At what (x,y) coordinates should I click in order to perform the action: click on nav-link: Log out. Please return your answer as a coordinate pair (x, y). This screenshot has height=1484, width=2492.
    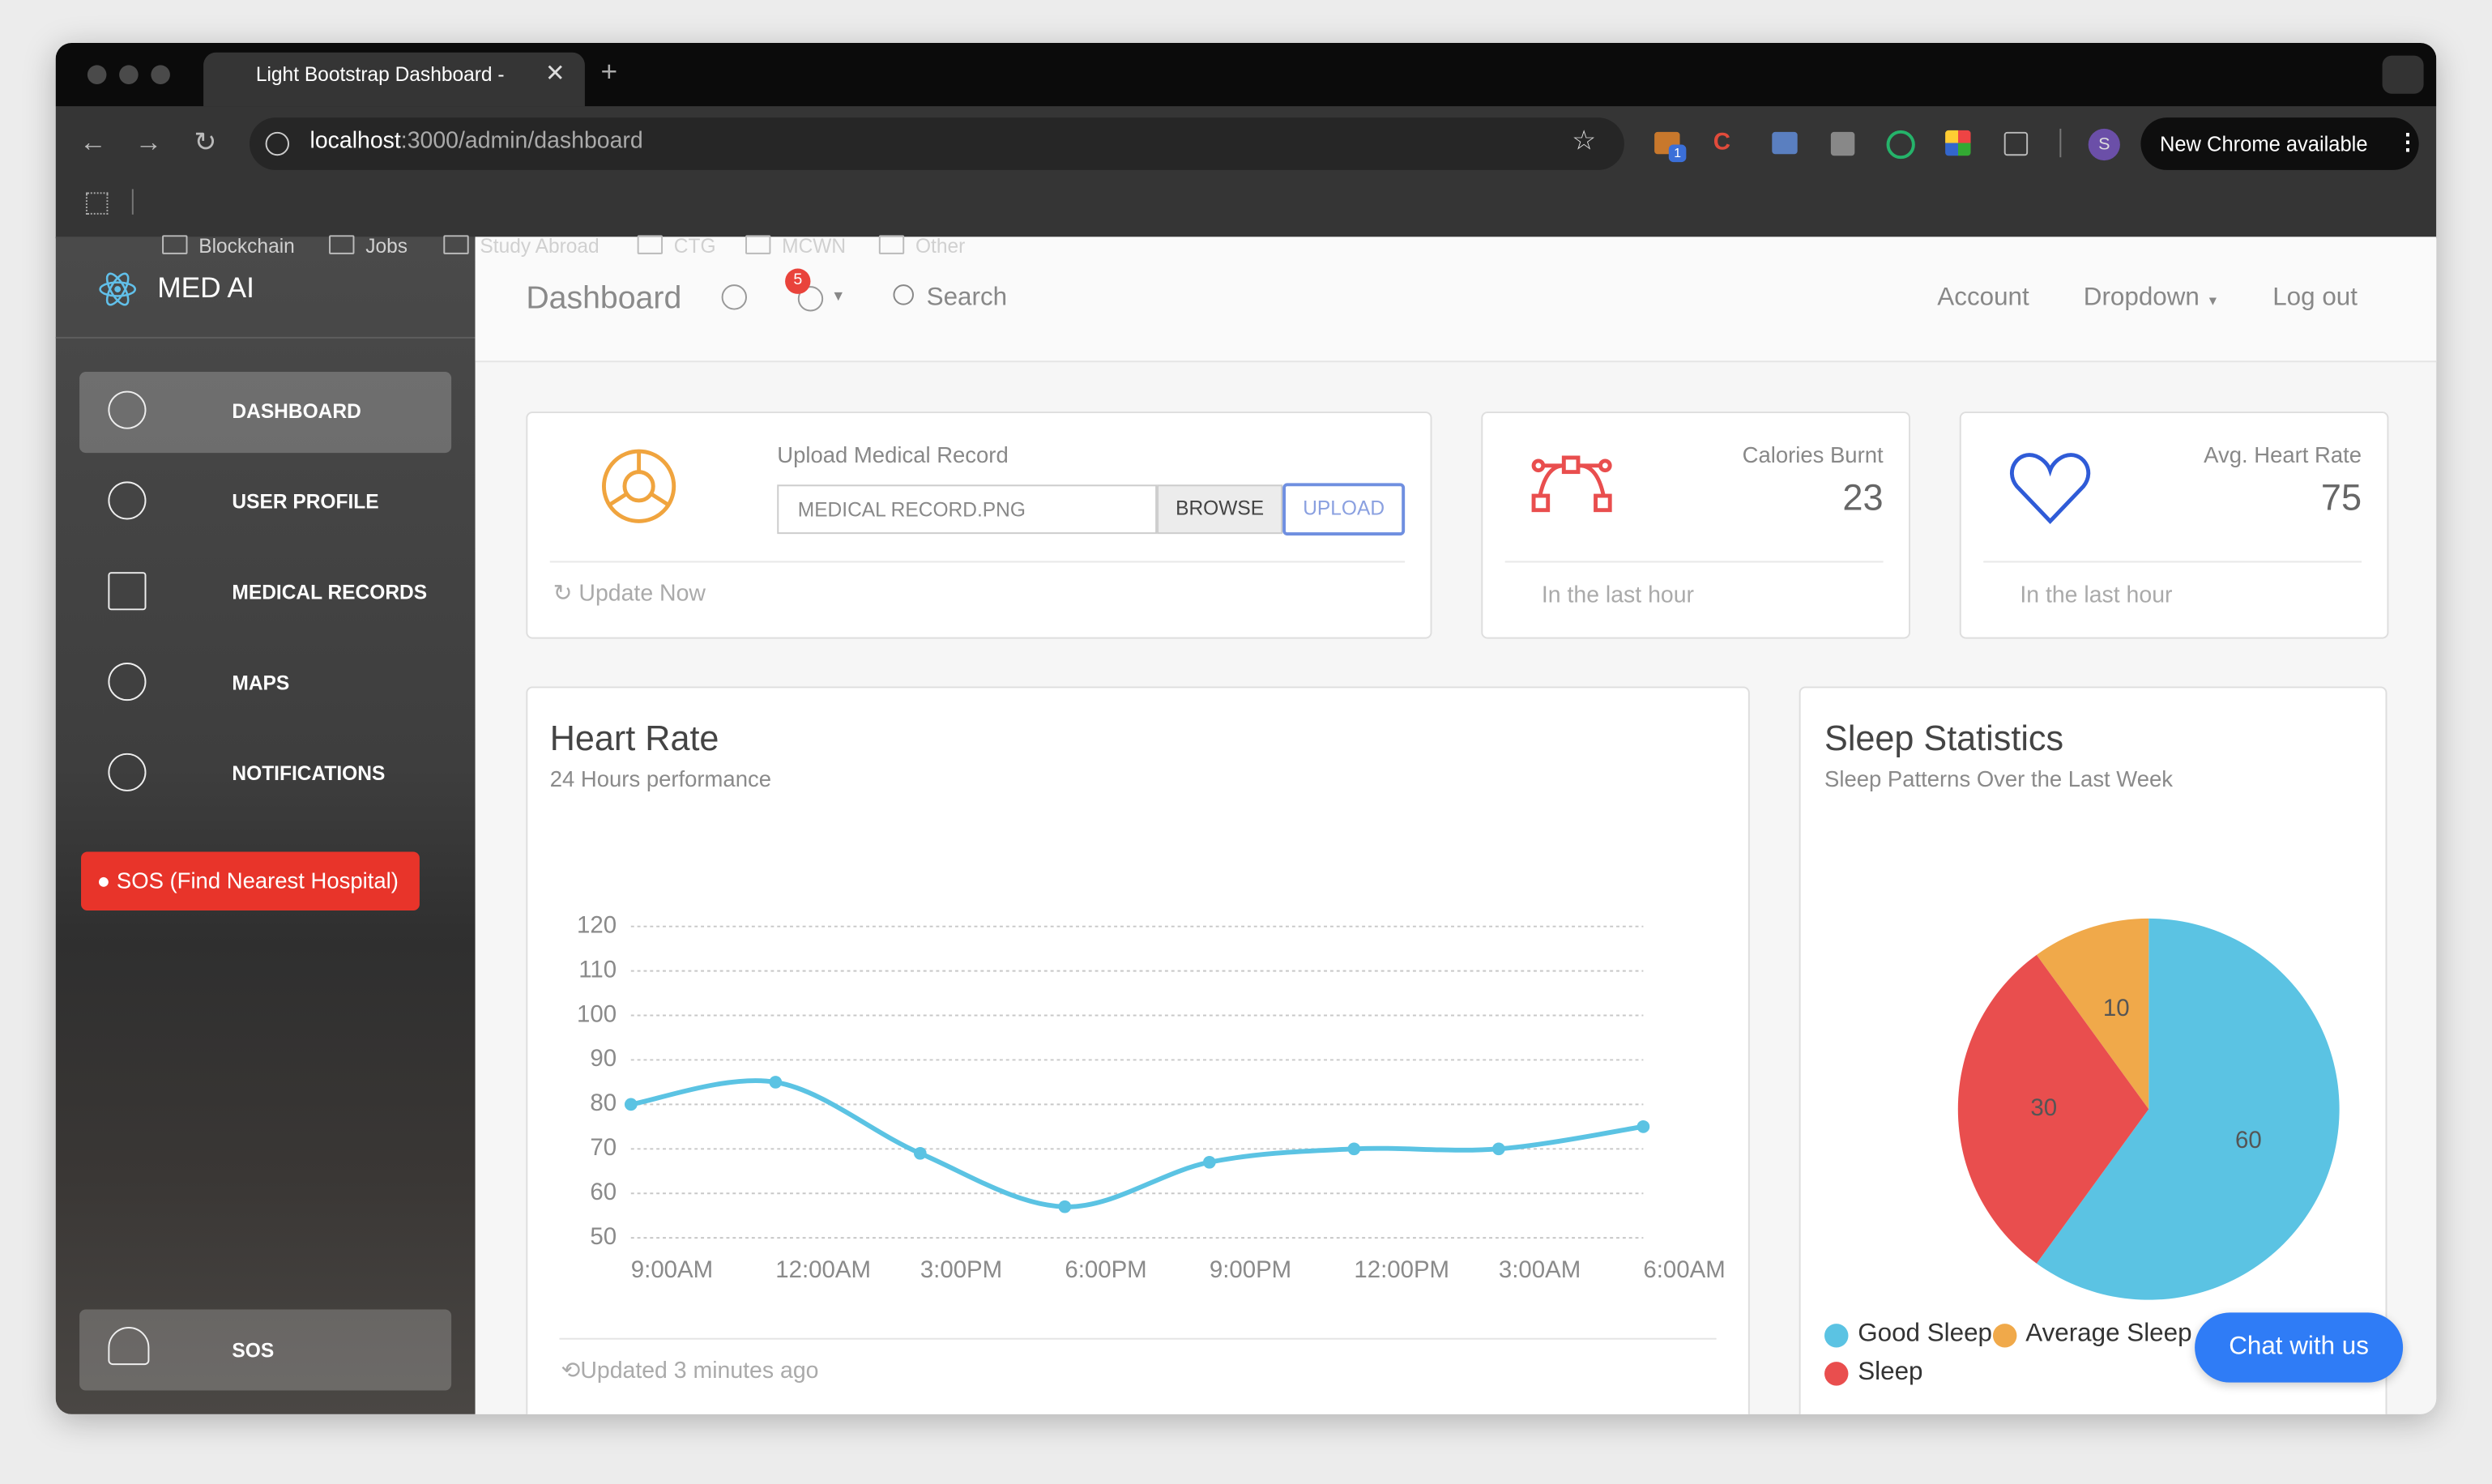
    Looking at the image, I should click on (2315, 298).